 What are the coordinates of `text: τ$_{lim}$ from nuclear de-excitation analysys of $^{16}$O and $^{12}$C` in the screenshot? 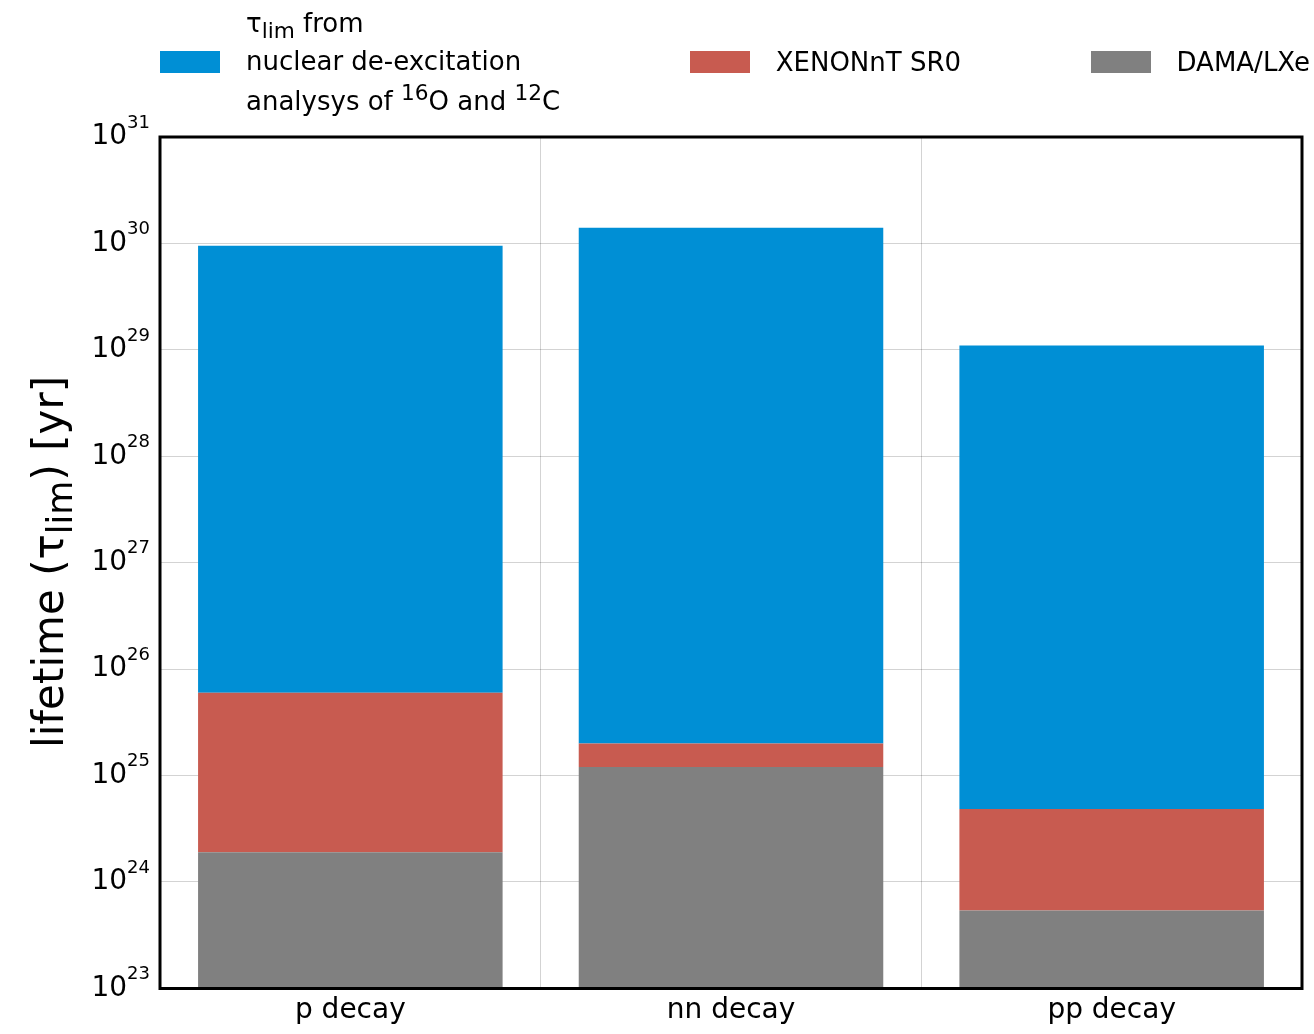 It's located at (403, 61).